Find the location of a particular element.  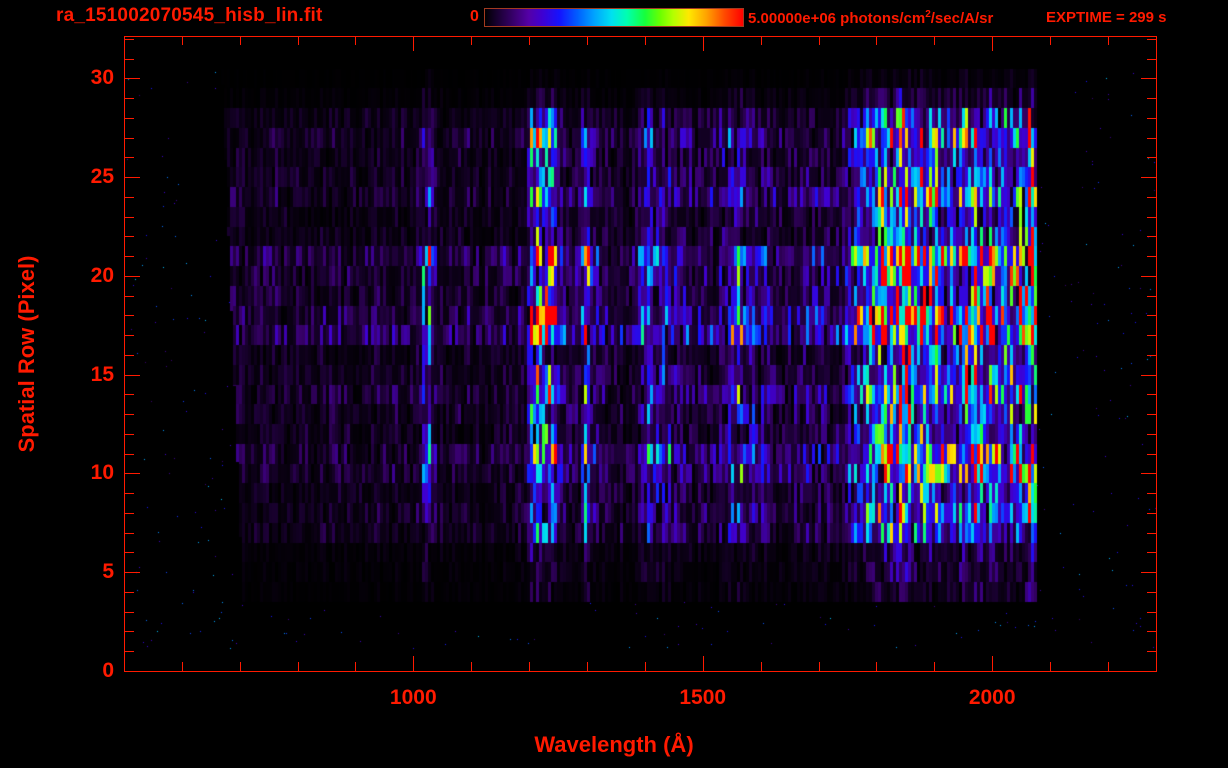

colorbar-max-label: 5.00000e+06 photons/cm2/sec/A/sr is located at coordinates (870, 18).